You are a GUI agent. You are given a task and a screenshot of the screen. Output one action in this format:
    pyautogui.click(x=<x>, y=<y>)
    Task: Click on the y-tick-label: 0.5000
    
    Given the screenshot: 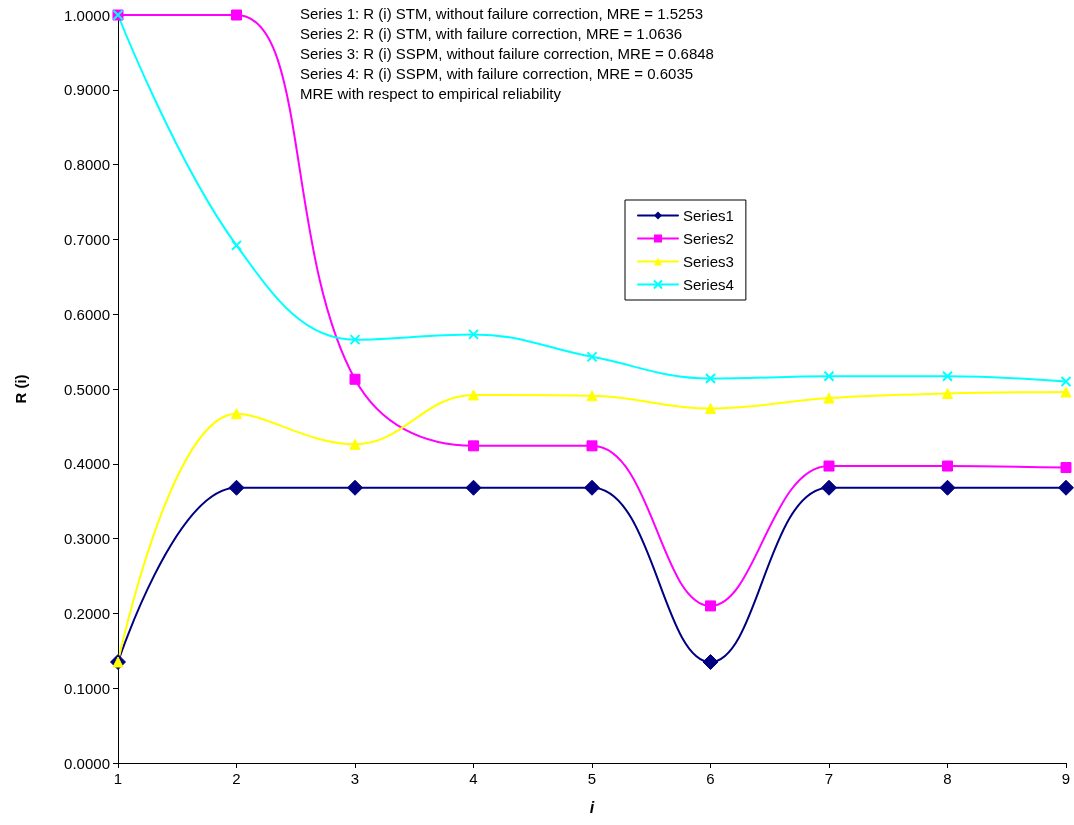 What is the action you would take?
    pyautogui.click(x=87, y=389)
    